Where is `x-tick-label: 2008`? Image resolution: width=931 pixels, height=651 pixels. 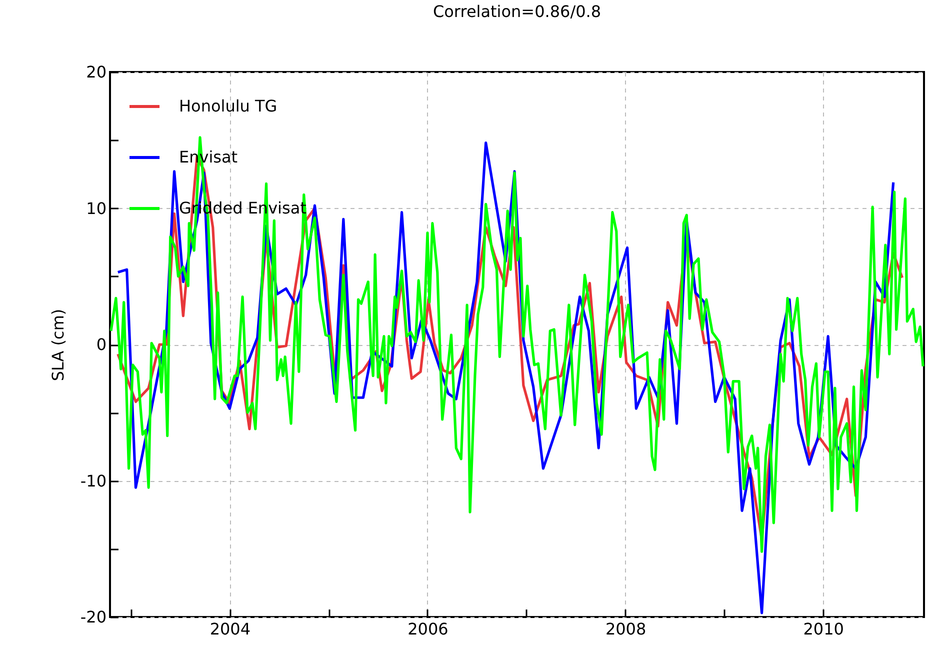 x-tick-label: 2008 is located at coordinates (625, 629).